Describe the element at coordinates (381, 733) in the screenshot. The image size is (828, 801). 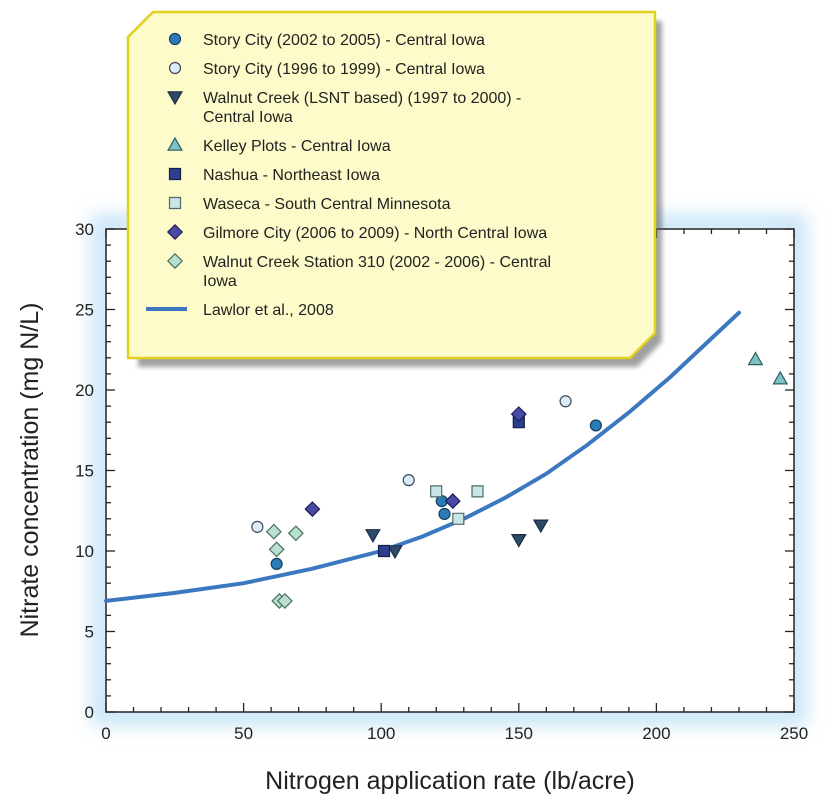
I see `x-tick-label: 100` at that location.